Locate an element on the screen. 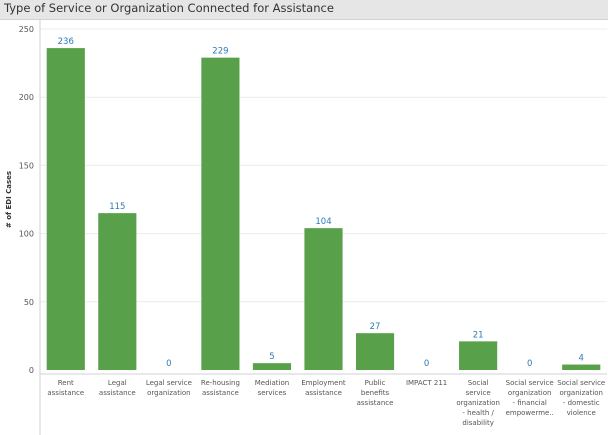  y-tick-label: 50 is located at coordinates (29, 302).